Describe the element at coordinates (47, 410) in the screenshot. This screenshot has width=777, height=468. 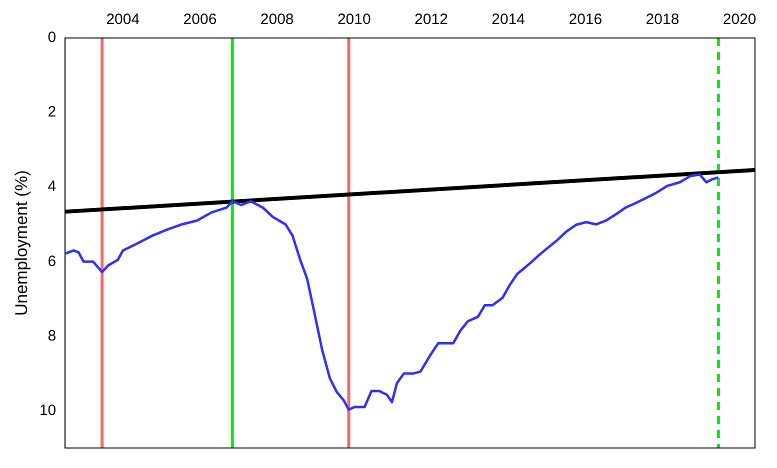
I see `y-tick-label: 10` at that location.